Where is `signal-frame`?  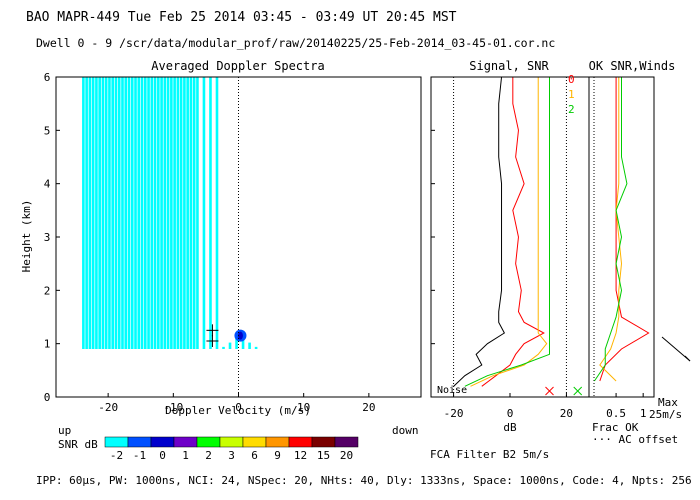 signal-frame is located at coordinates (510, 237).